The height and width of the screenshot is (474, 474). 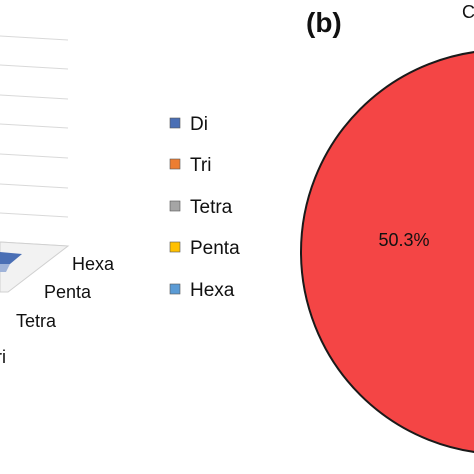 What do you see at coordinates (5, 268) in the screenshot?
I see `bar-hexa-shadow` at bounding box center [5, 268].